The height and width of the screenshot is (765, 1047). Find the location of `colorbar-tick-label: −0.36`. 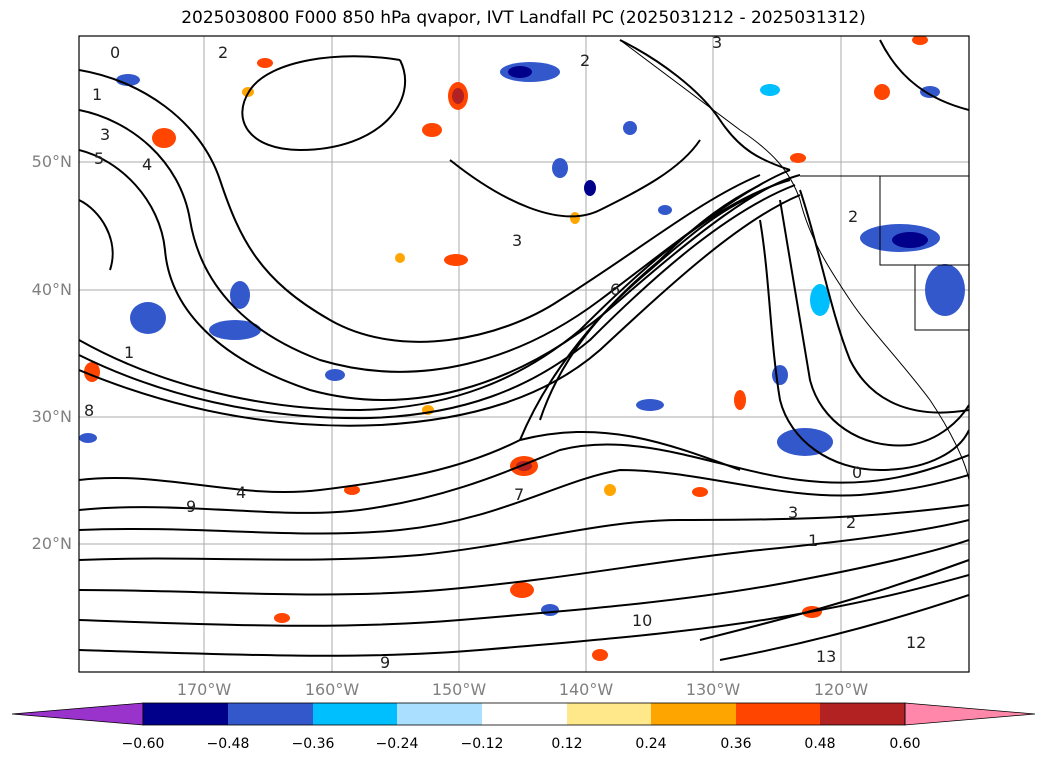

colorbar-tick-label: −0.36 is located at coordinates (313, 744).